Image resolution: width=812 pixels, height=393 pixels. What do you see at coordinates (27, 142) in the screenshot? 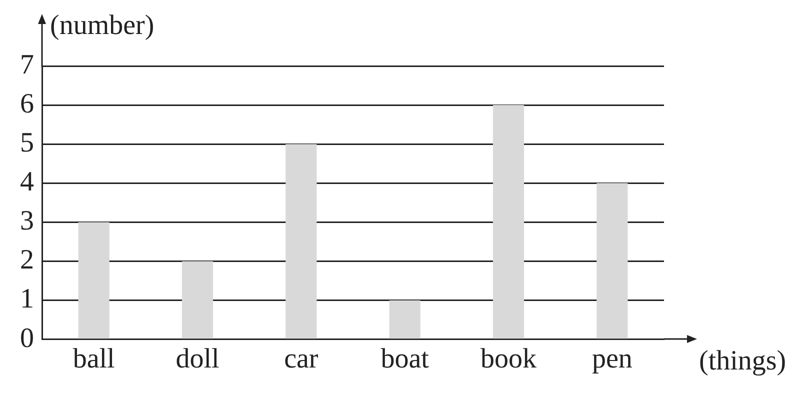
I see `y-tick-label: 5` at bounding box center [27, 142].